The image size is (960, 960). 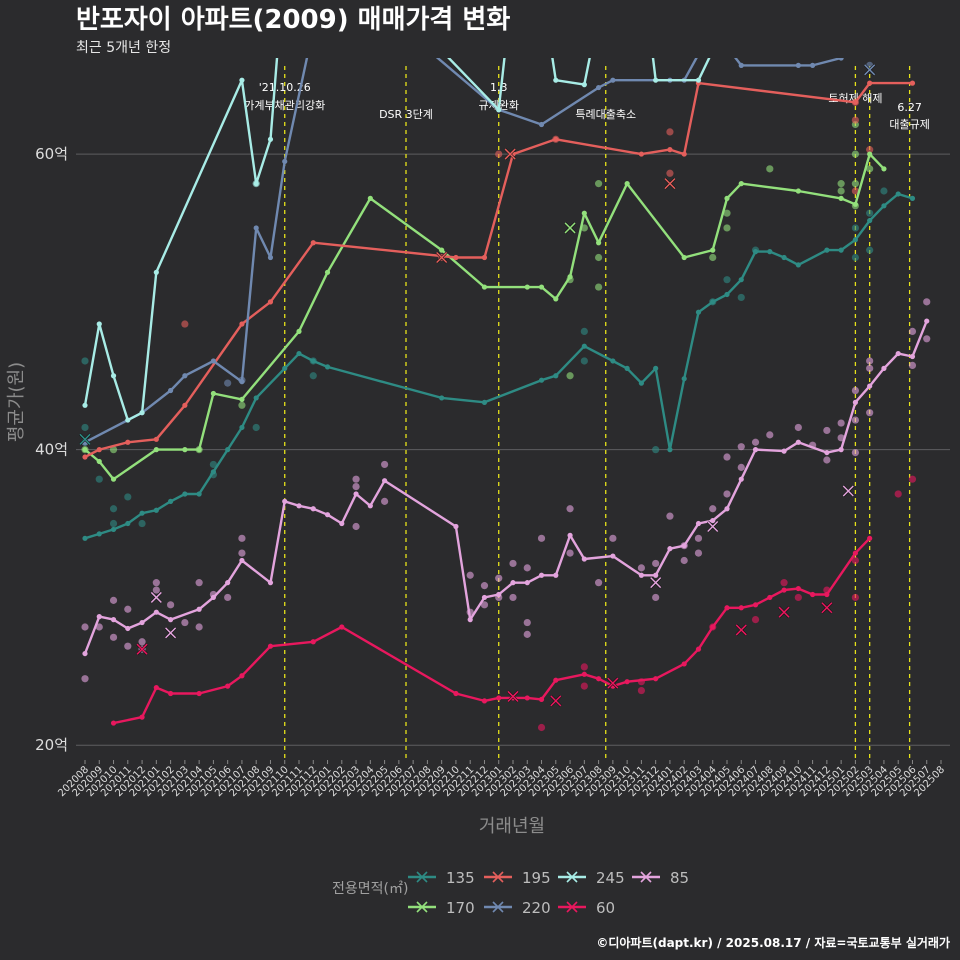 I want to click on legend-label-135: 135, so click(x=460, y=878).